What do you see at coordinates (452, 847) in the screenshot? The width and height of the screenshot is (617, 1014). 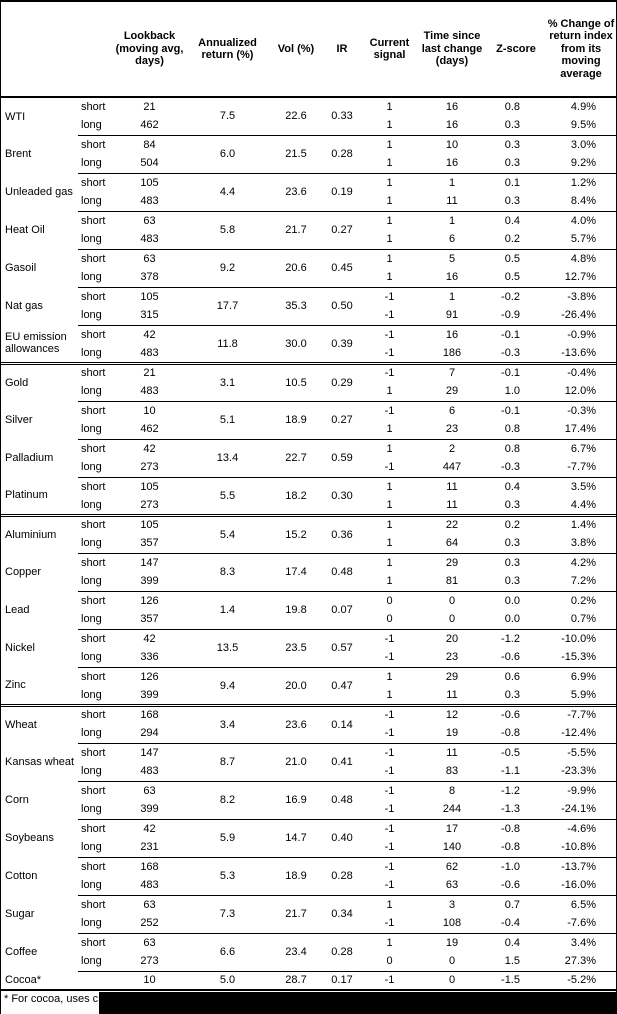 I see `time-since-value: 140` at bounding box center [452, 847].